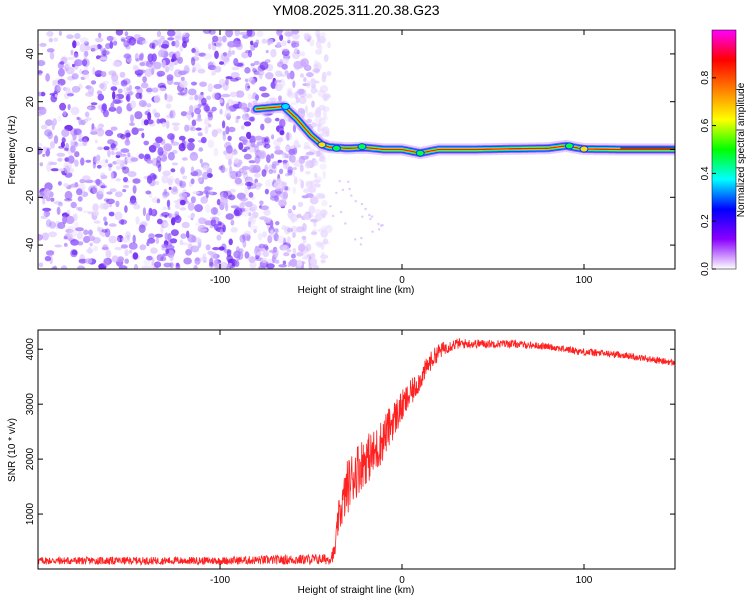 This screenshot has width=750, height=605. I want to click on y-tick-label: 40, so click(30, 54).